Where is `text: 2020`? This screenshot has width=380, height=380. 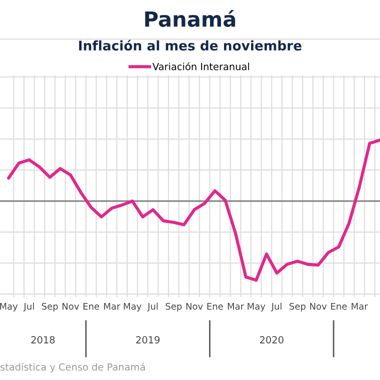
text: 2020 is located at coordinates (272, 340).